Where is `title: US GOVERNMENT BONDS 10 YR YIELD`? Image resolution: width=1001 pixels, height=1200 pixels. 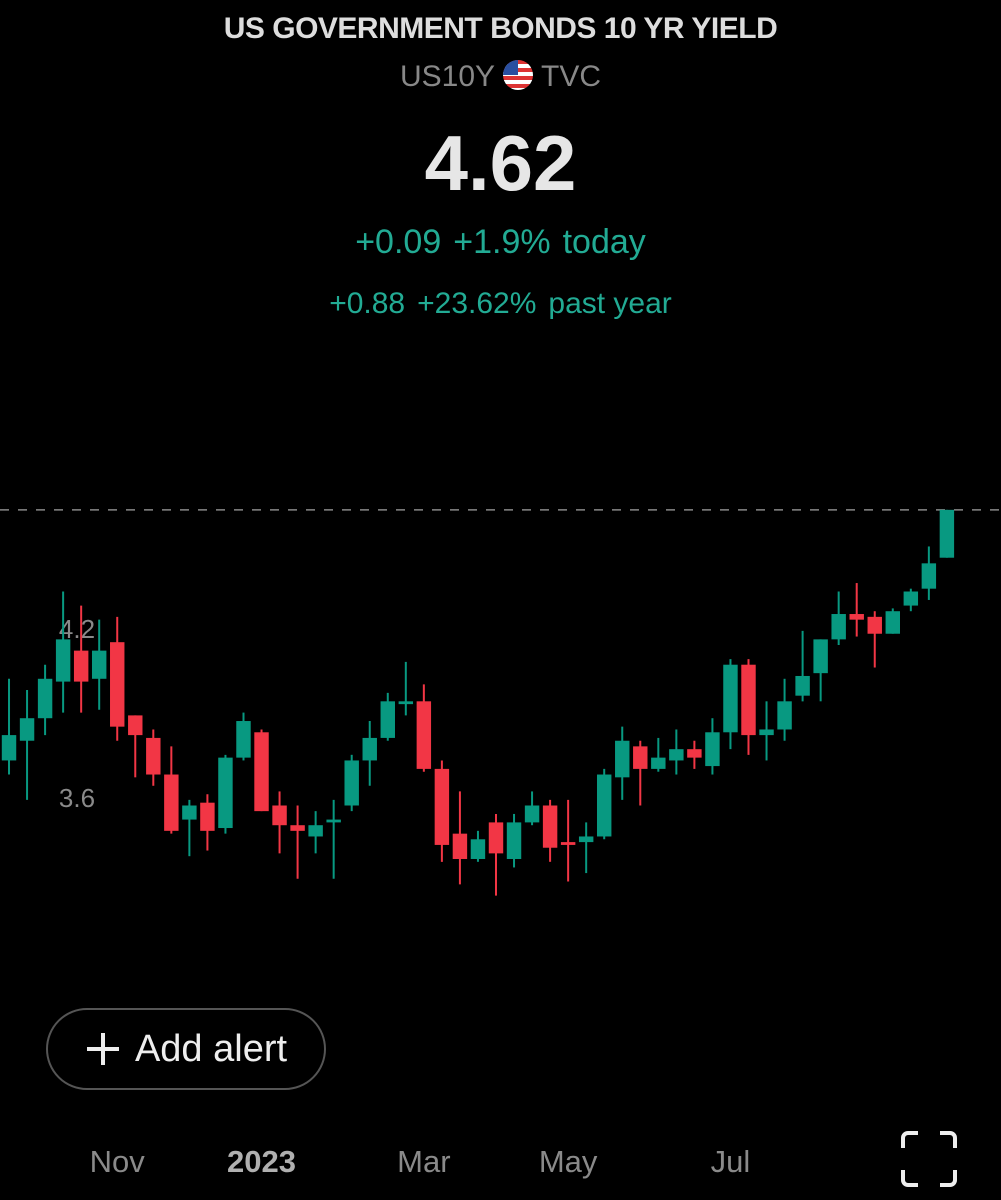 title: US GOVERNMENT BONDS 10 YR YIELD is located at coordinates (500, 28).